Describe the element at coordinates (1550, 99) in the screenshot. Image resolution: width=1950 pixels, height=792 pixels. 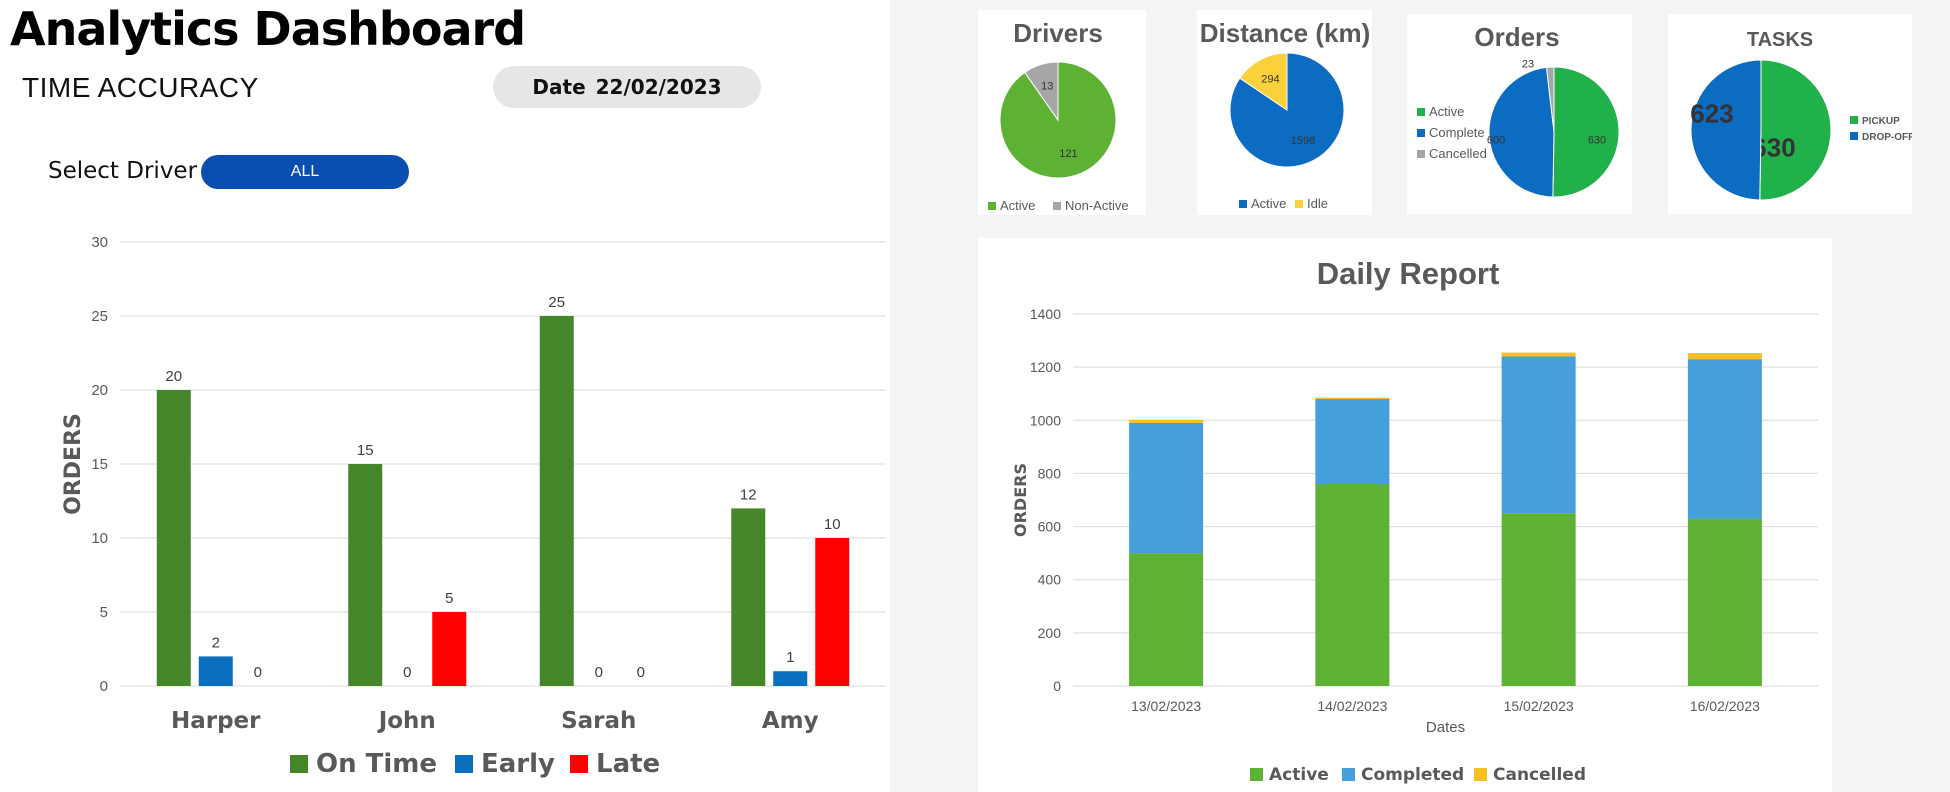
I see `pie-slice-cancelled` at that location.